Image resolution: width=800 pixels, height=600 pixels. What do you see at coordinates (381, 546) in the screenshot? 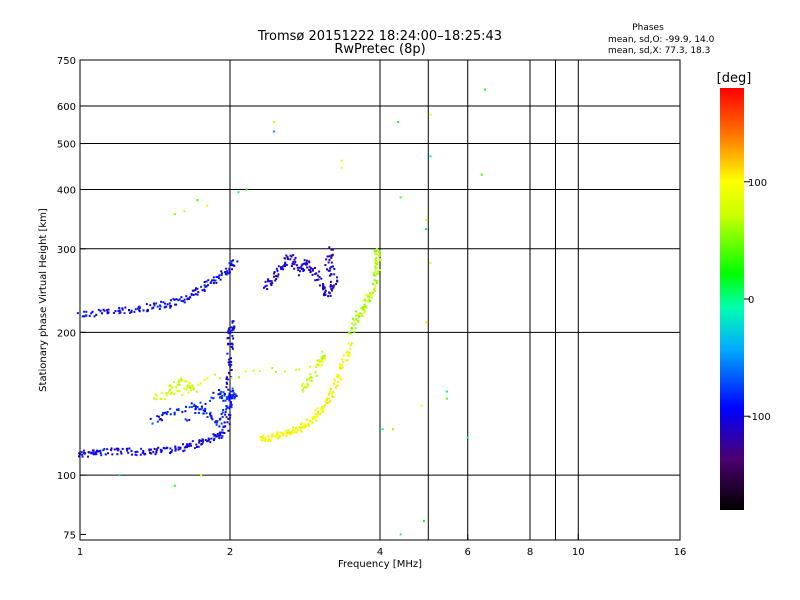
I see `x-axis-ticks: 1 2 4 6 8 10 16` at bounding box center [381, 546].